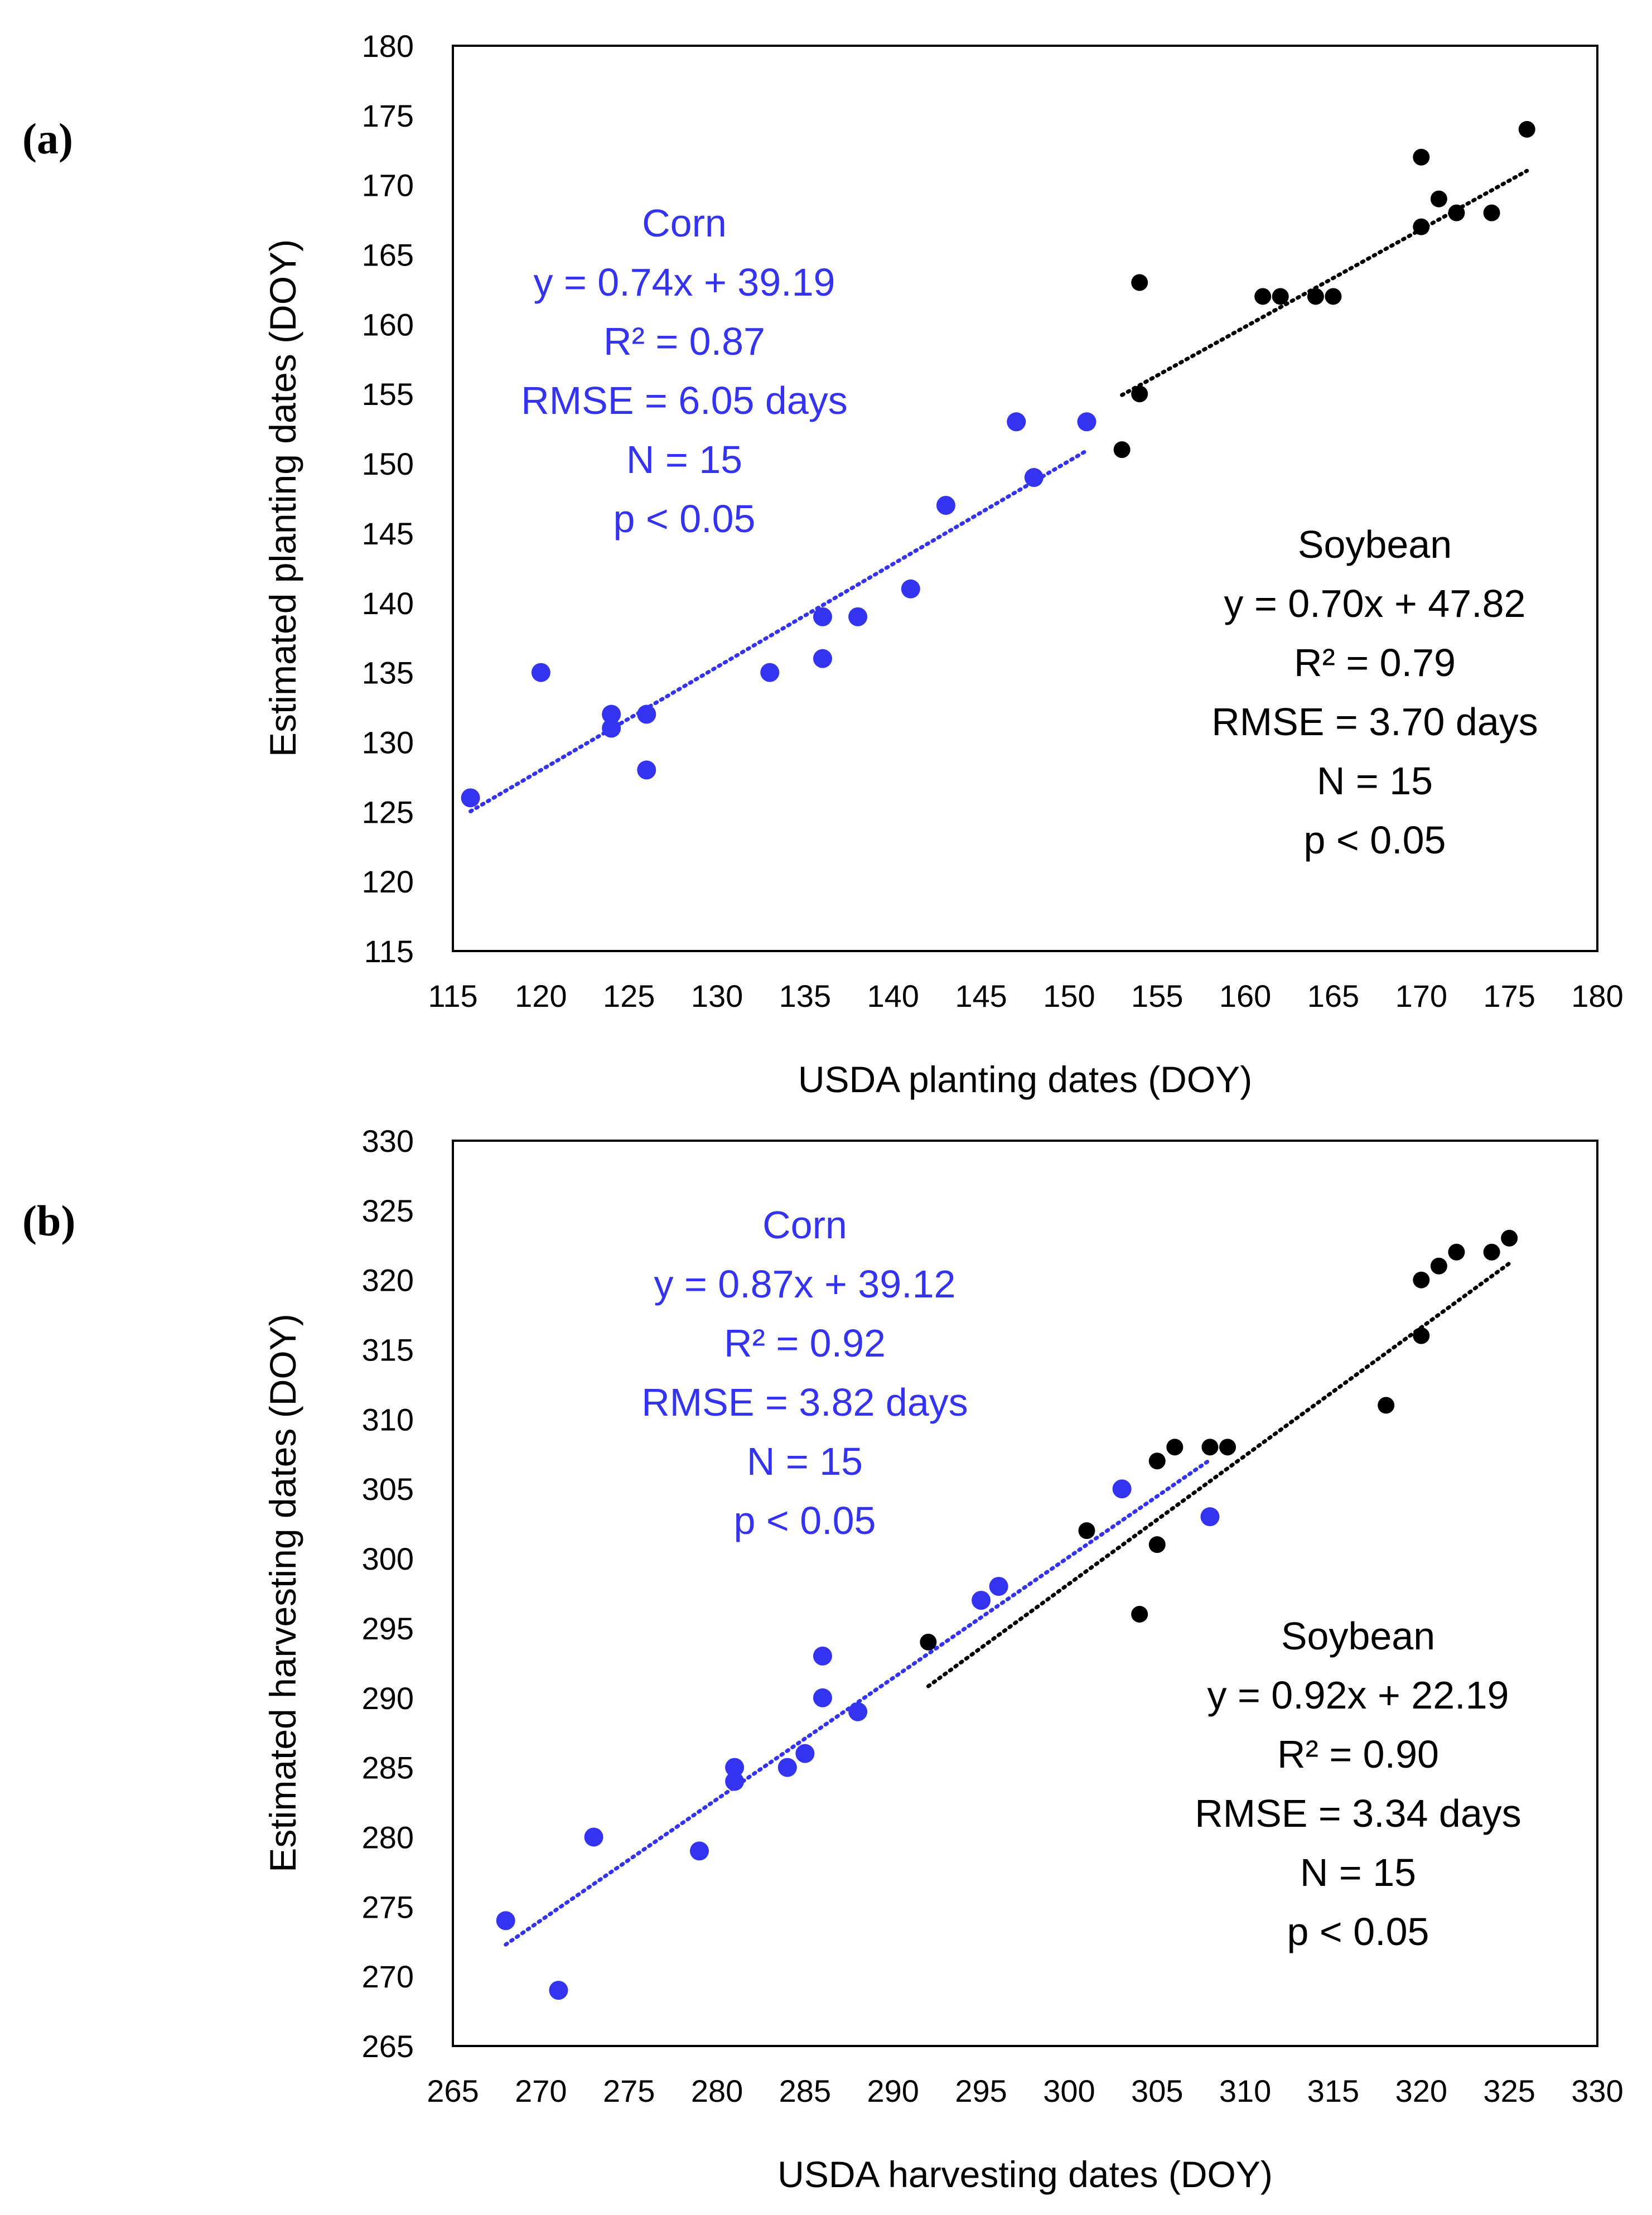 The width and height of the screenshot is (1652, 2215). I want to click on panel-a-y-tick-label: 175, so click(388, 115).